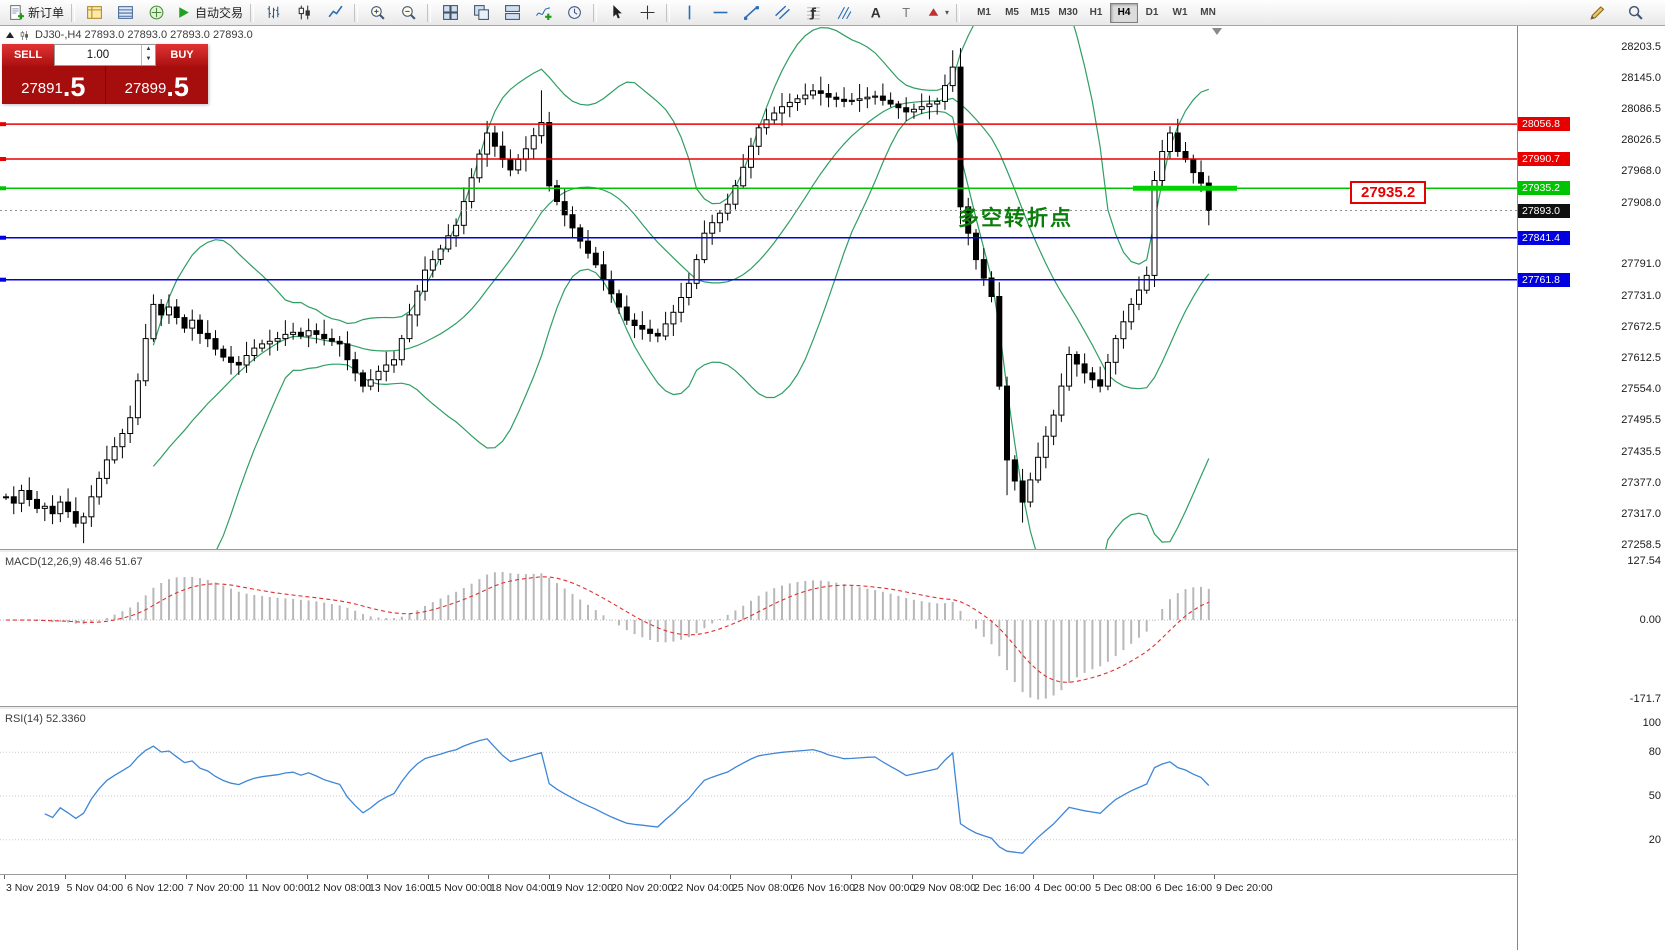  I want to click on chart-title-text: DJ30-,H4 27893.0 27893.0 27893.0 27893.0, so click(144, 35).